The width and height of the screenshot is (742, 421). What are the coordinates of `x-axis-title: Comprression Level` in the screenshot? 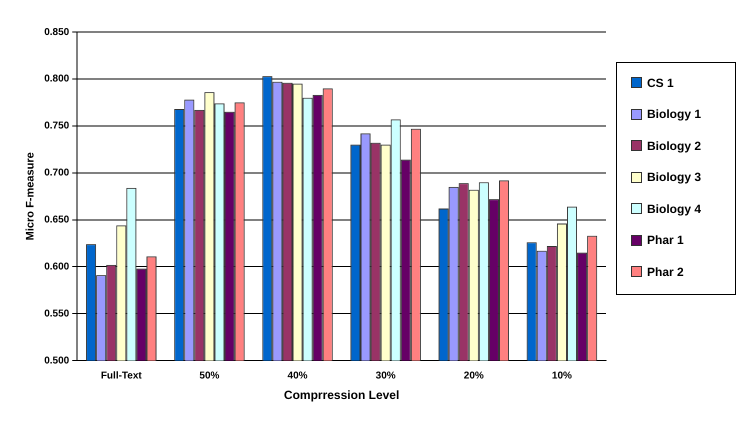 It's located at (342, 395).